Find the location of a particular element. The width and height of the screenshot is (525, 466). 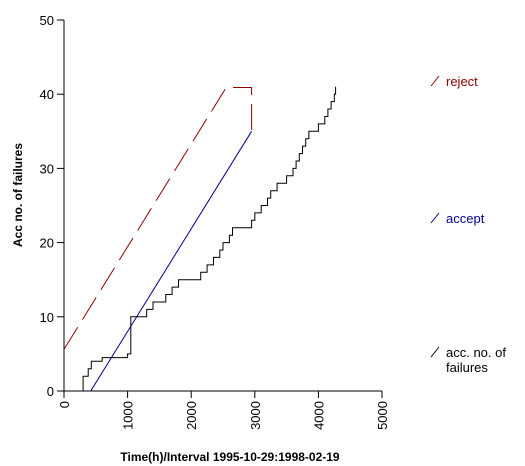

y-axis: 0 10 20 30 40 50 is located at coordinates (52, 206).